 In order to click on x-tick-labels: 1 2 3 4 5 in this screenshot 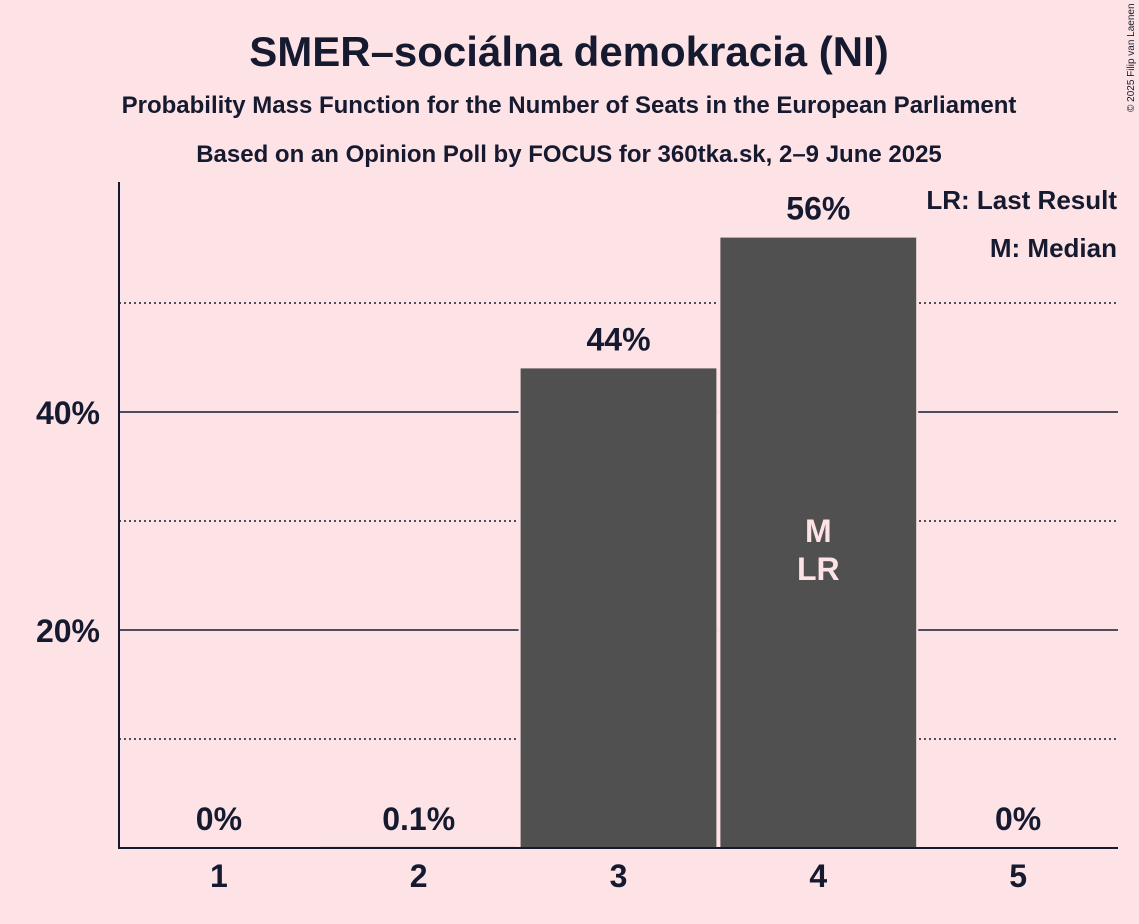, I will do `click(618, 876)`.